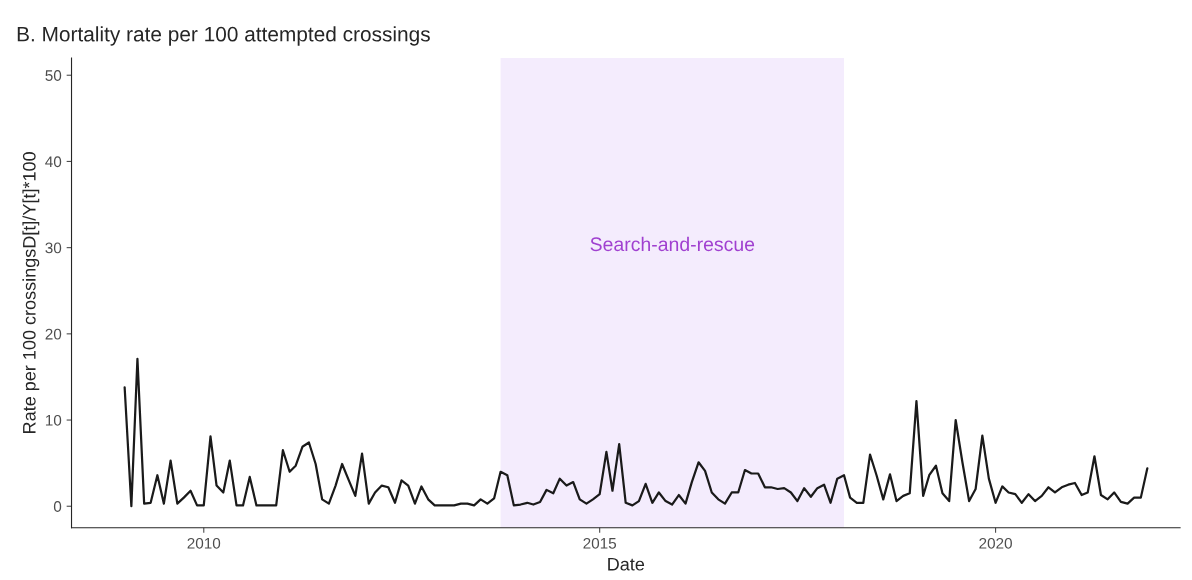 The width and height of the screenshot is (1192, 580). Describe the element at coordinates (204, 543) in the screenshot. I see `x-tick-label: 2010` at that location.